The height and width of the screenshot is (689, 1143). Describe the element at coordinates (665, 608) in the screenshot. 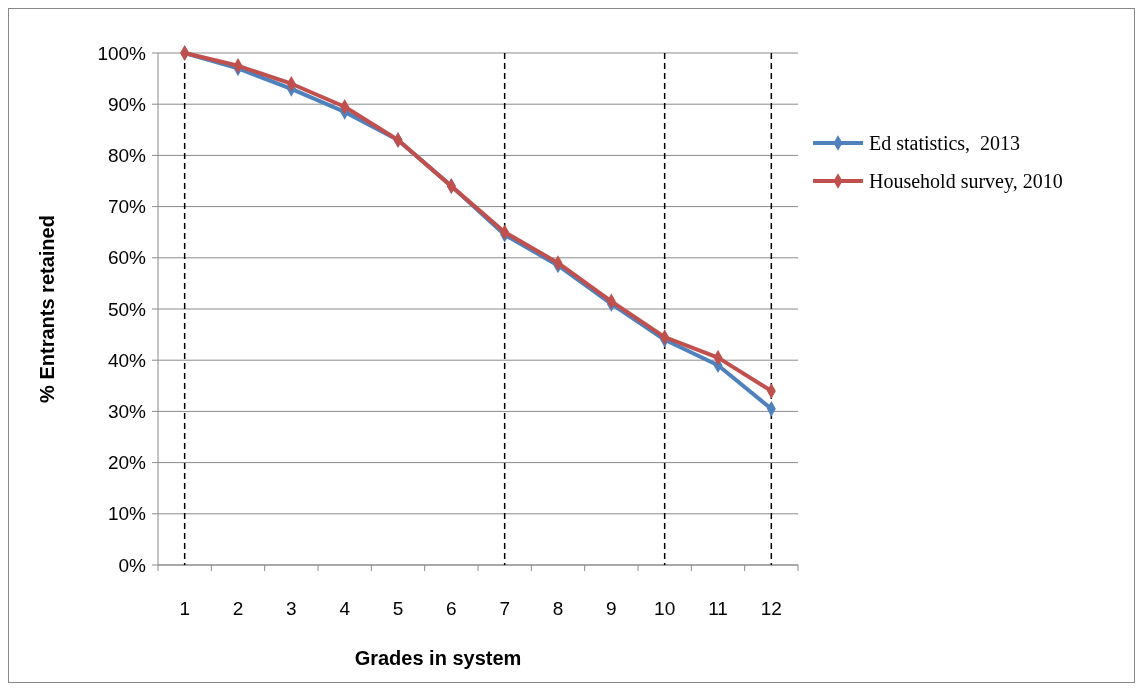

I see `x-tick-label: 10` at that location.